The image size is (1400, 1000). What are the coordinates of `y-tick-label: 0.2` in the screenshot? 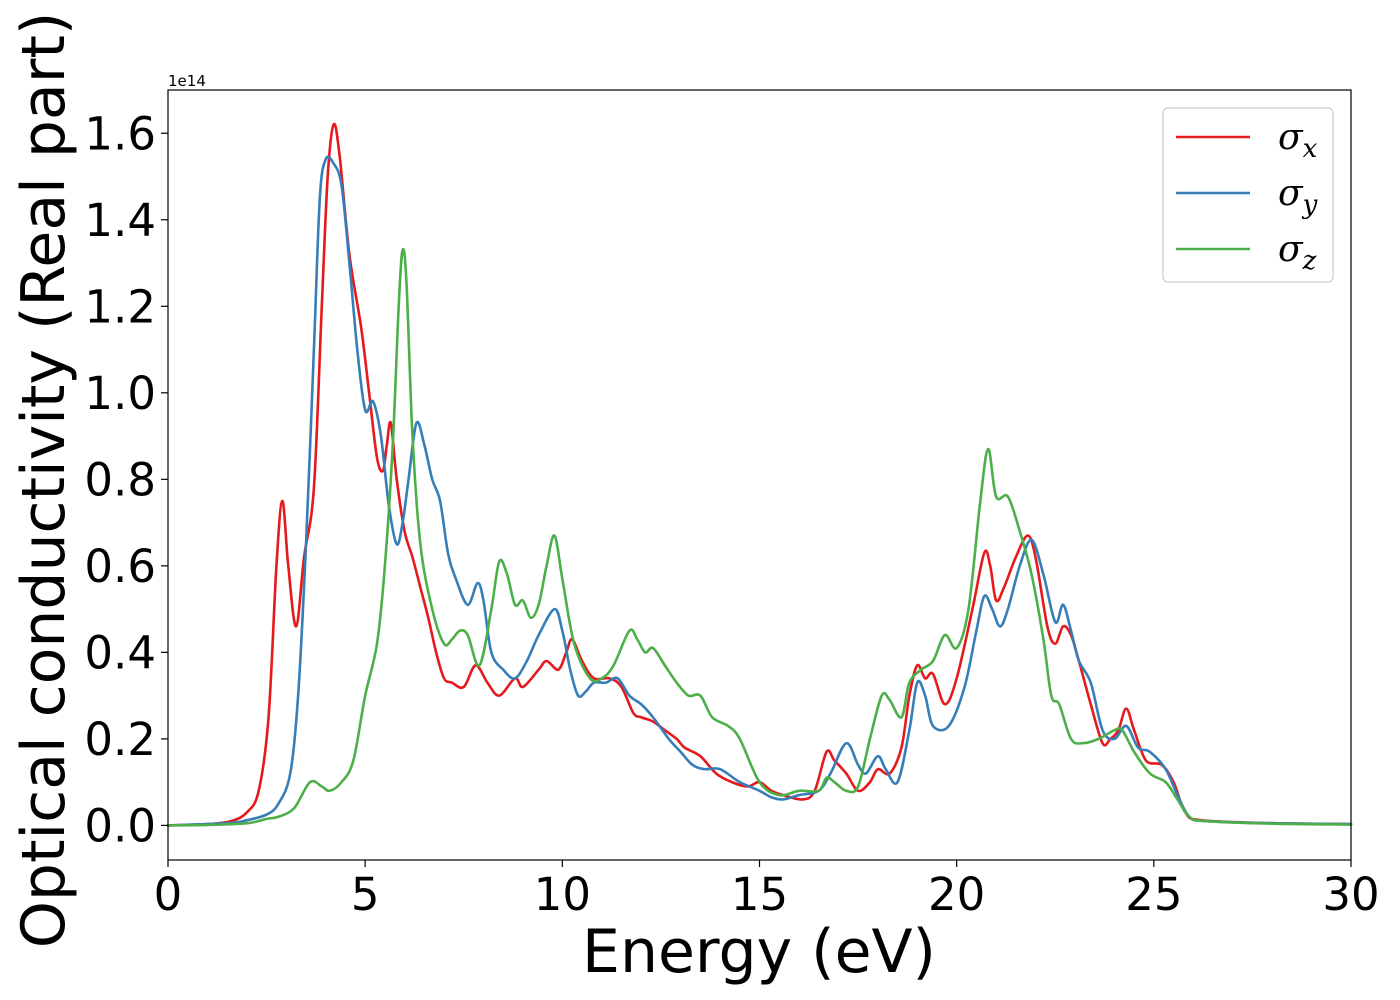 It's located at (120, 739).